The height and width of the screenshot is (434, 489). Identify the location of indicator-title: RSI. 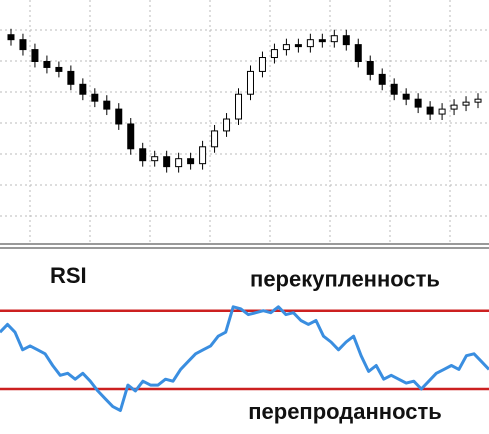
(68, 275).